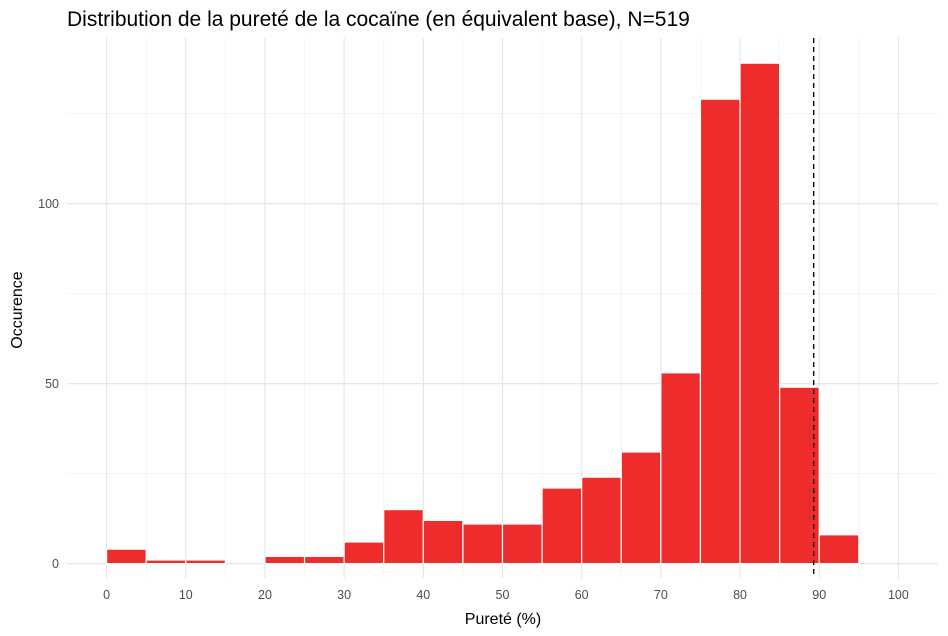 The image size is (948, 636). What do you see at coordinates (661, 595) in the screenshot?
I see `x-tick-label: 70` at bounding box center [661, 595].